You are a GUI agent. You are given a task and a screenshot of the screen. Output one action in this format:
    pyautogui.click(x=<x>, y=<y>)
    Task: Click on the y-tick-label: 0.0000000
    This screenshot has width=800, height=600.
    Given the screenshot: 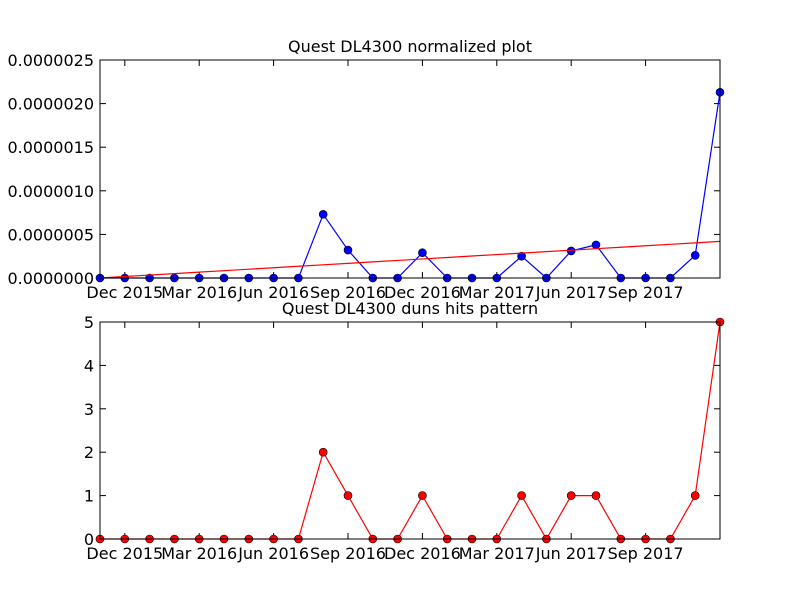 What is the action you would take?
    pyautogui.click(x=50, y=278)
    